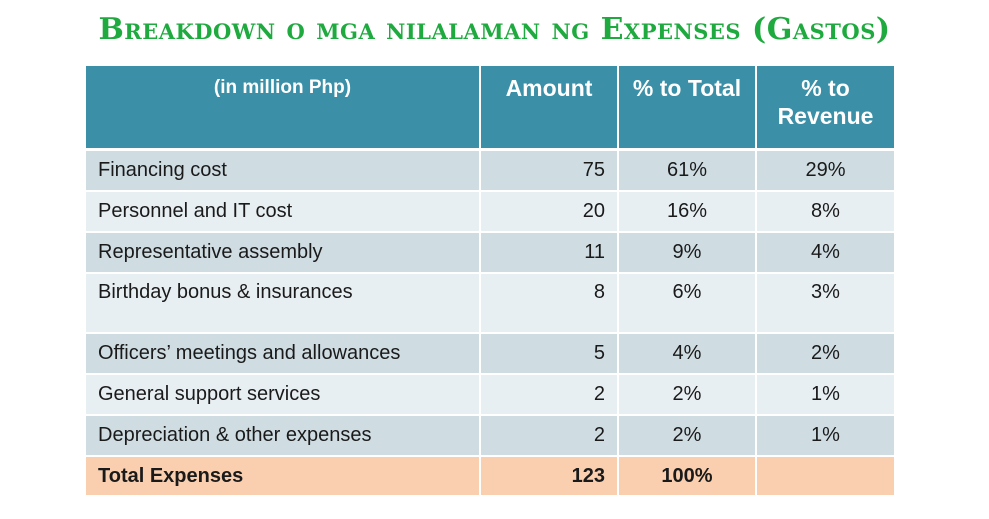 The height and width of the screenshot is (519, 989). What do you see at coordinates (549, 253) in the screenshot?
I see `row-amount: 11` at bounding box center [549, 253].